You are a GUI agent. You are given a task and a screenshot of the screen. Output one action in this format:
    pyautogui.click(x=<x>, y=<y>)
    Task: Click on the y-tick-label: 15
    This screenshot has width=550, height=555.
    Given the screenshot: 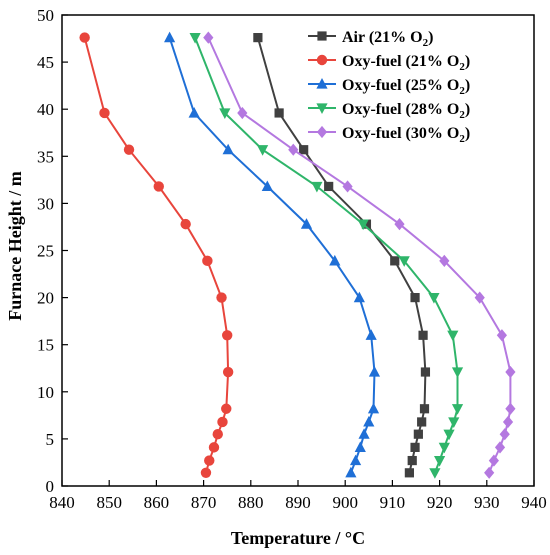 What is the action you would take?
    pyautogui.click(x=45, y=345)
    